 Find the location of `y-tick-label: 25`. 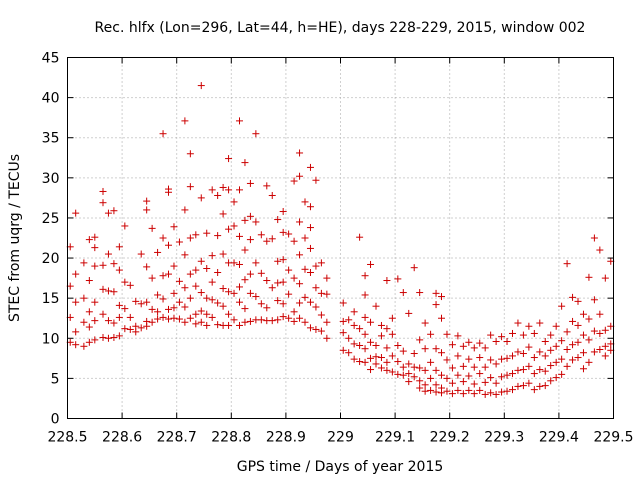

y-tick-label: 25 is located at coordinates (51, 219).